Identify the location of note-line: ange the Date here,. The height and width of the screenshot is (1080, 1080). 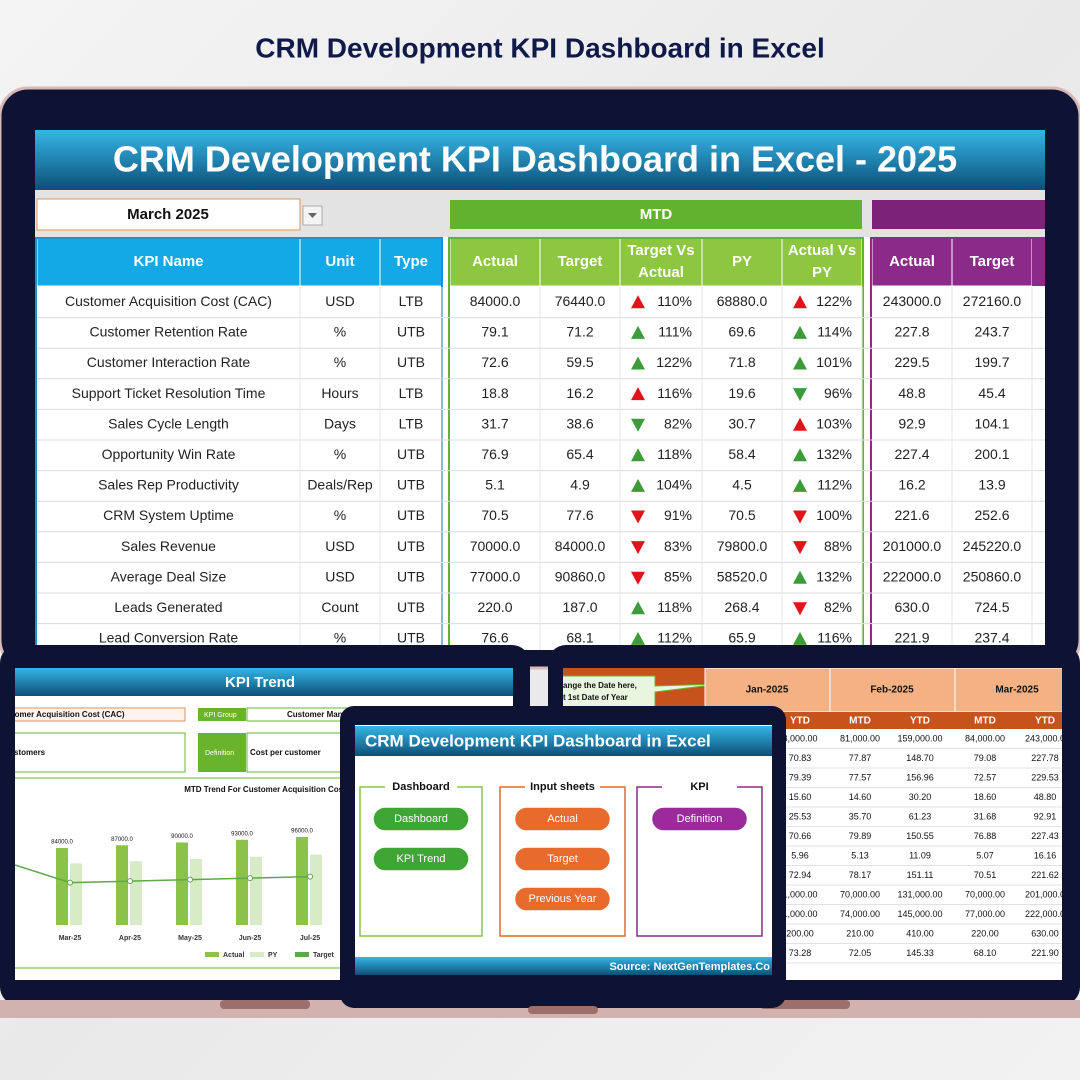
(600, 685).